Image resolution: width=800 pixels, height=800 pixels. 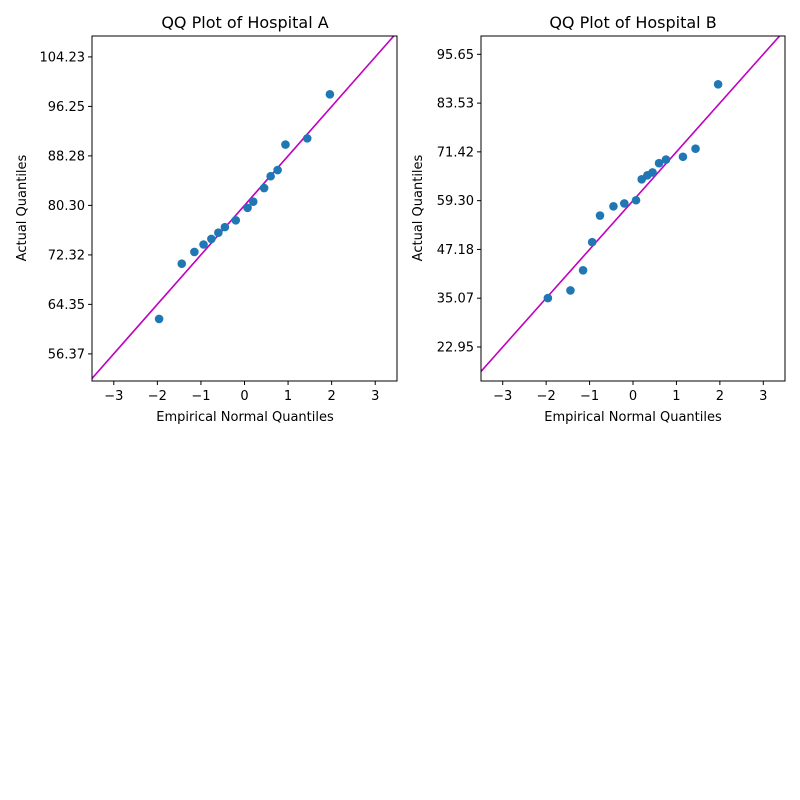 I want to click on y-tick-label: 95.65, so click(x=455, y=55).